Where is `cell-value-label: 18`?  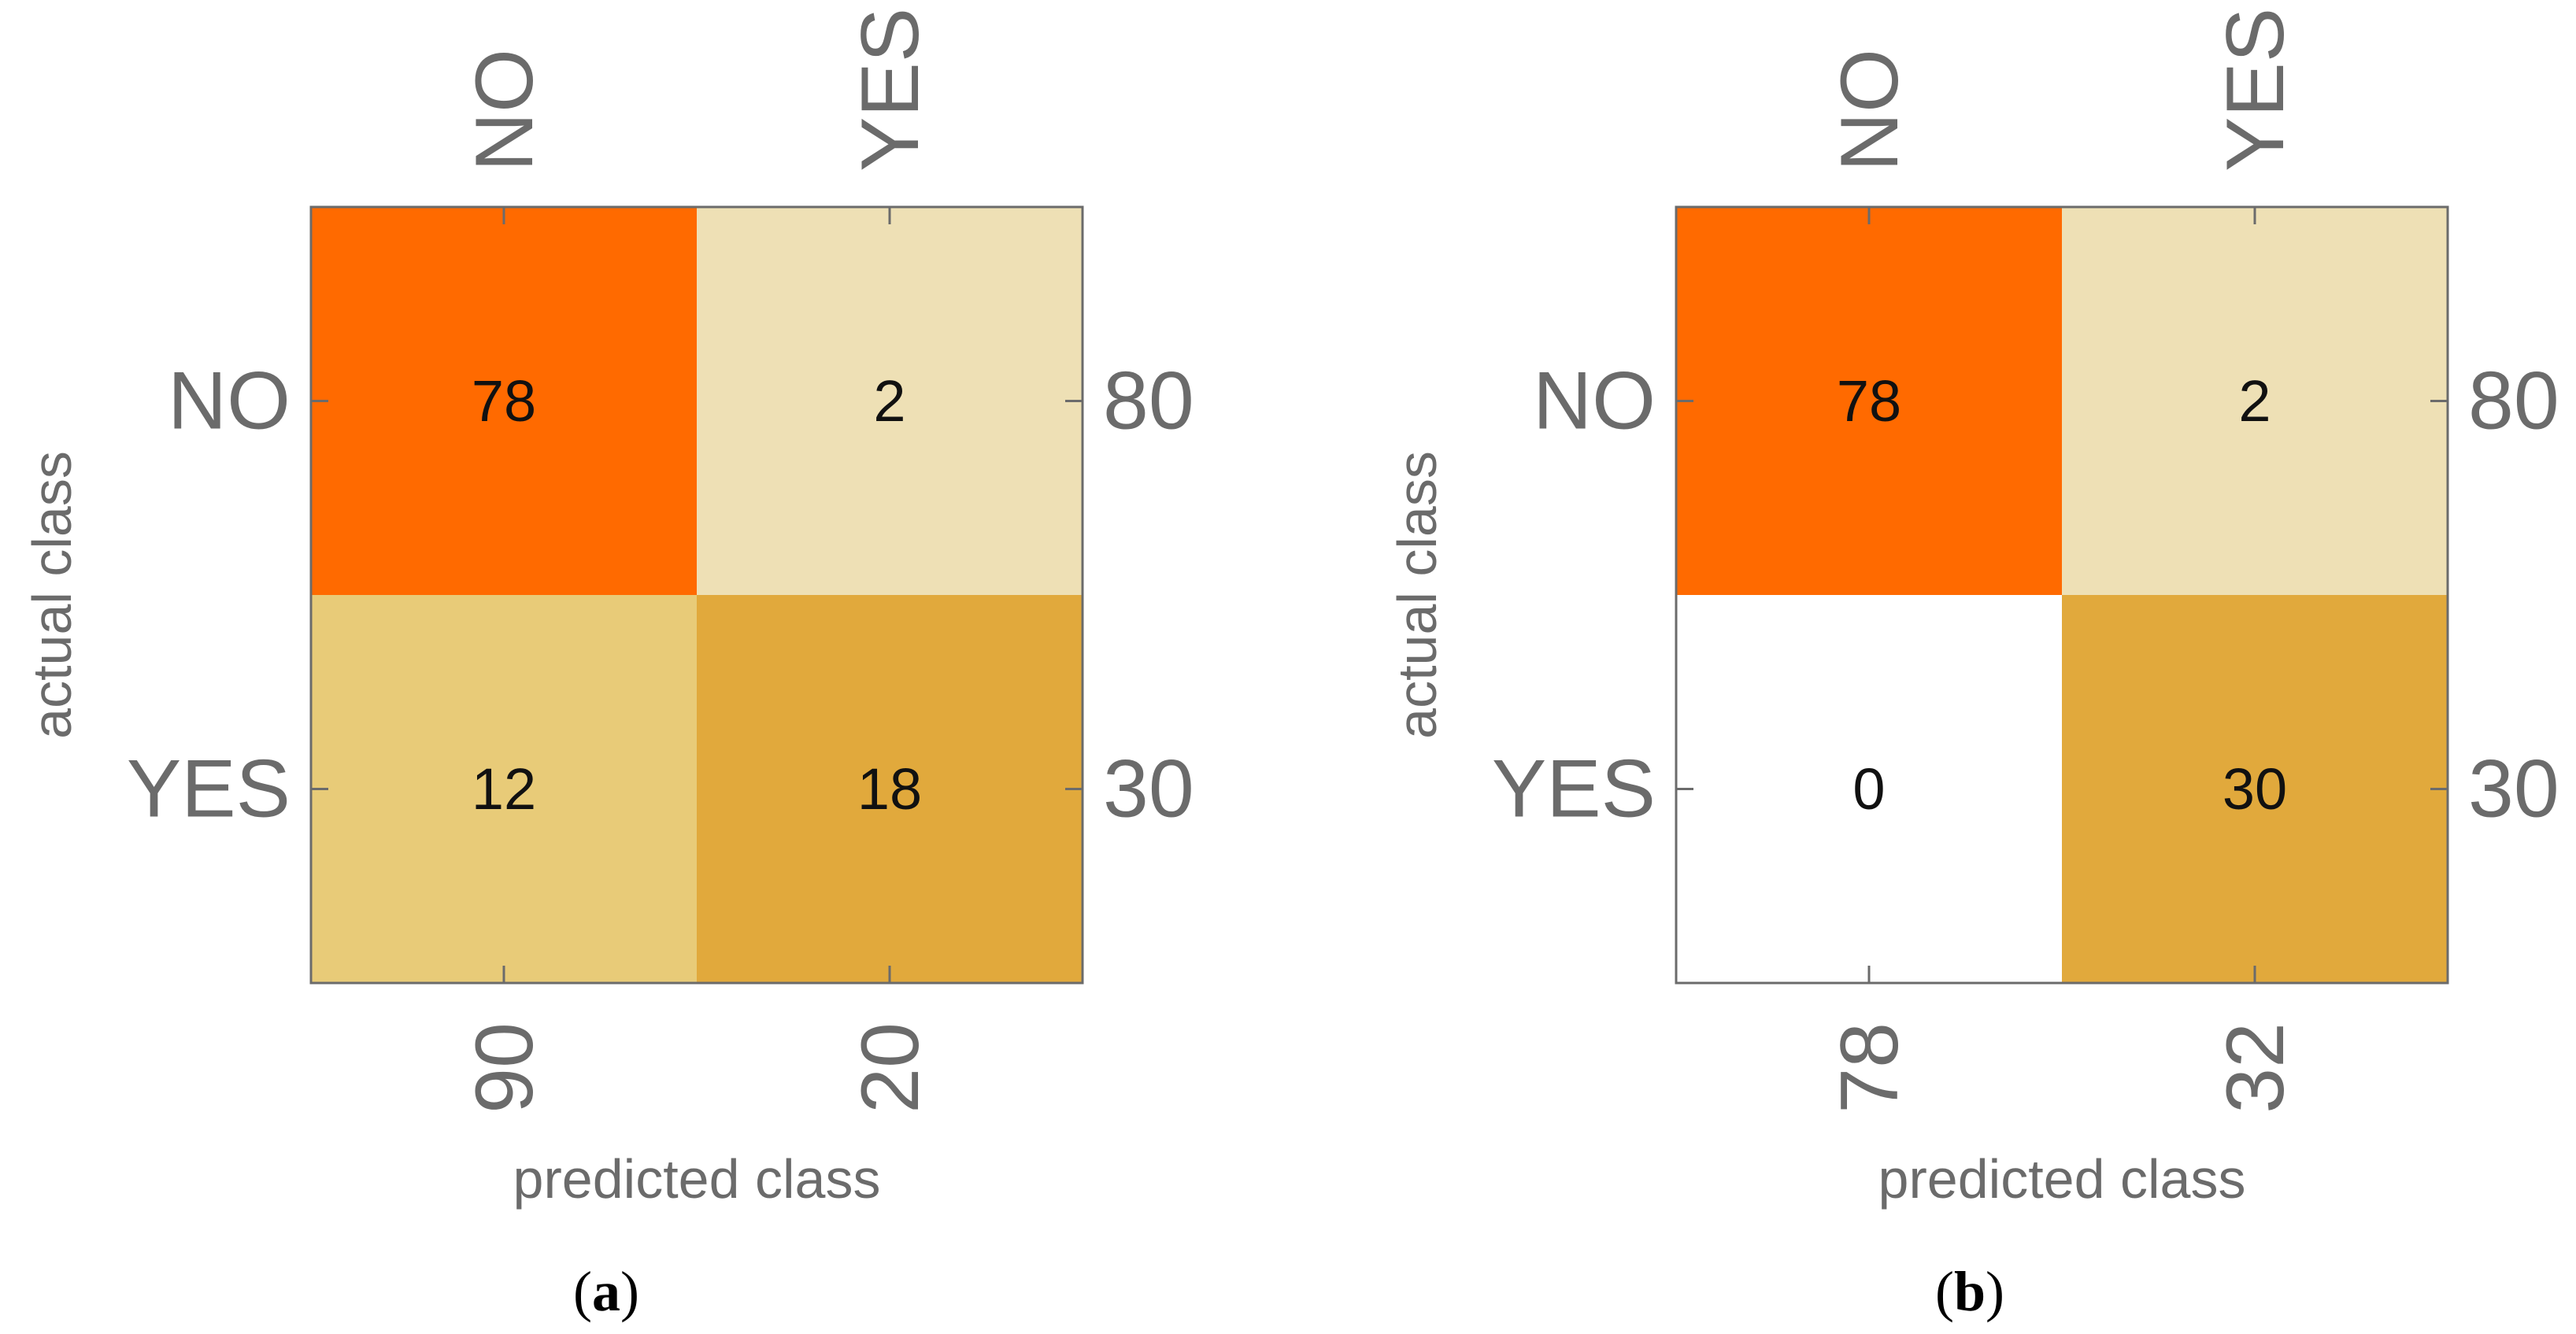 cell-value-label: 18 is located at coordinates (889, 789).